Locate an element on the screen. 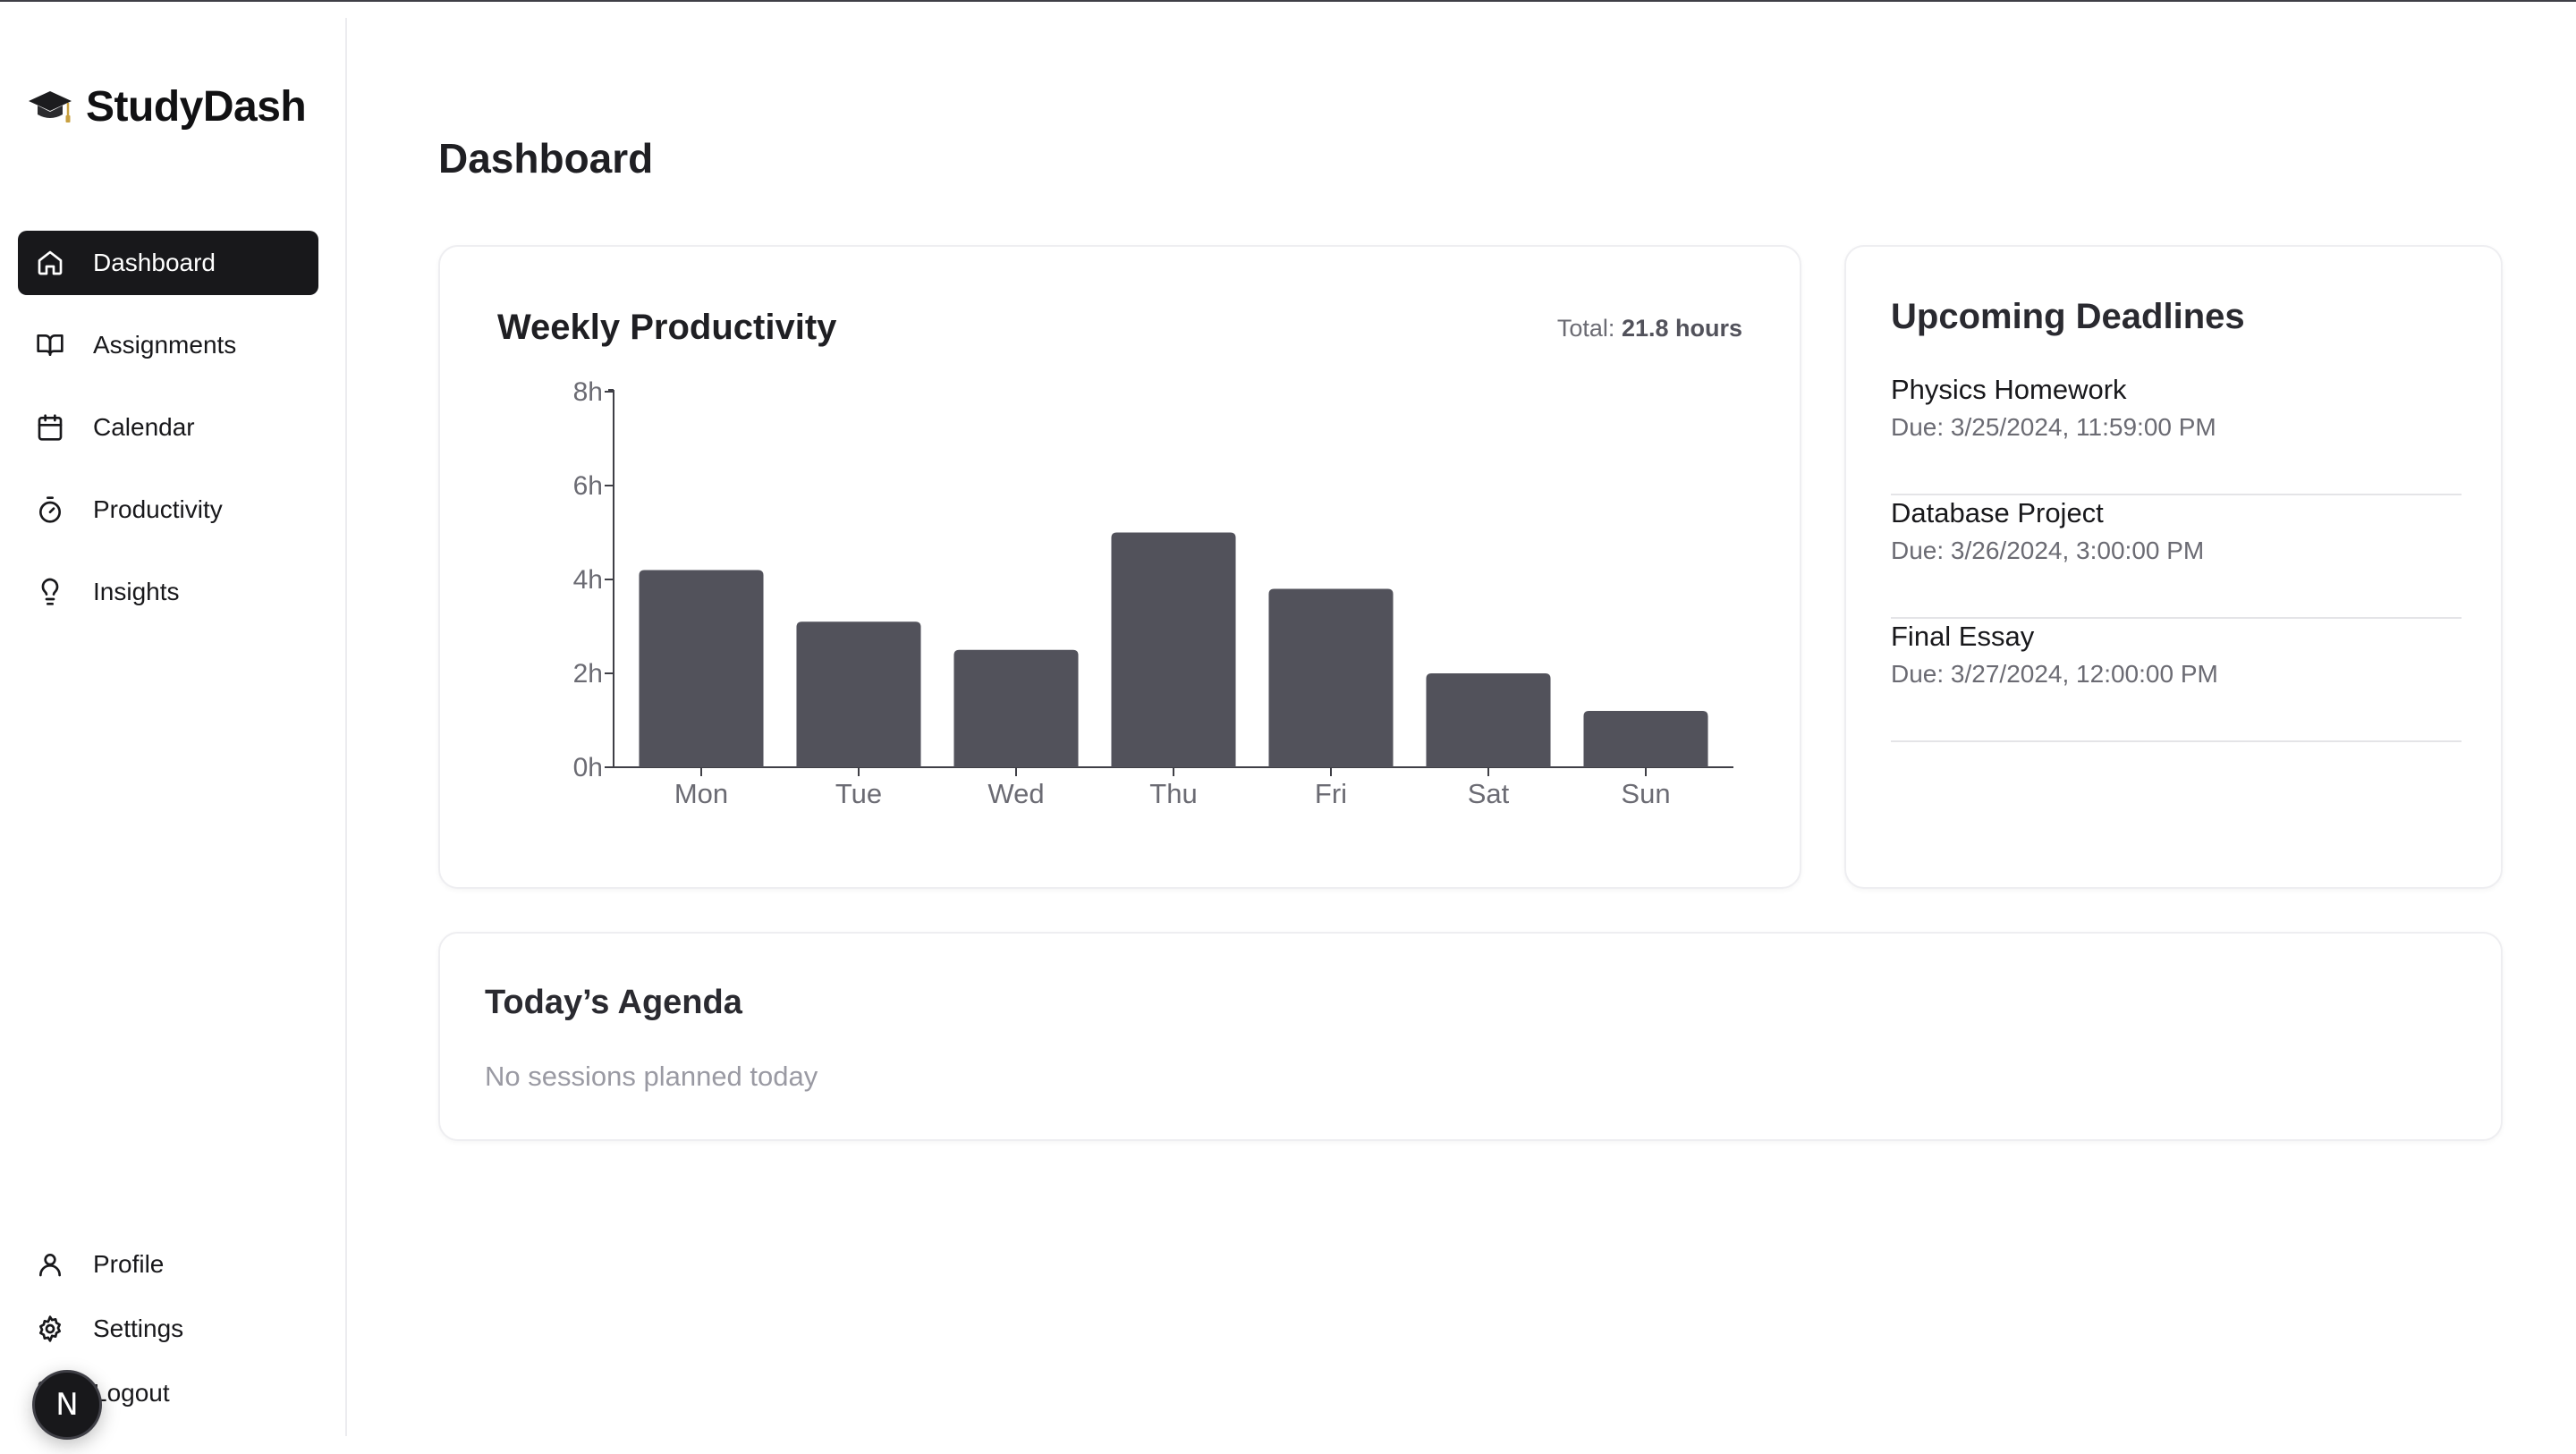  x-tick-label: Sat is located at coordinates (1489, 793).